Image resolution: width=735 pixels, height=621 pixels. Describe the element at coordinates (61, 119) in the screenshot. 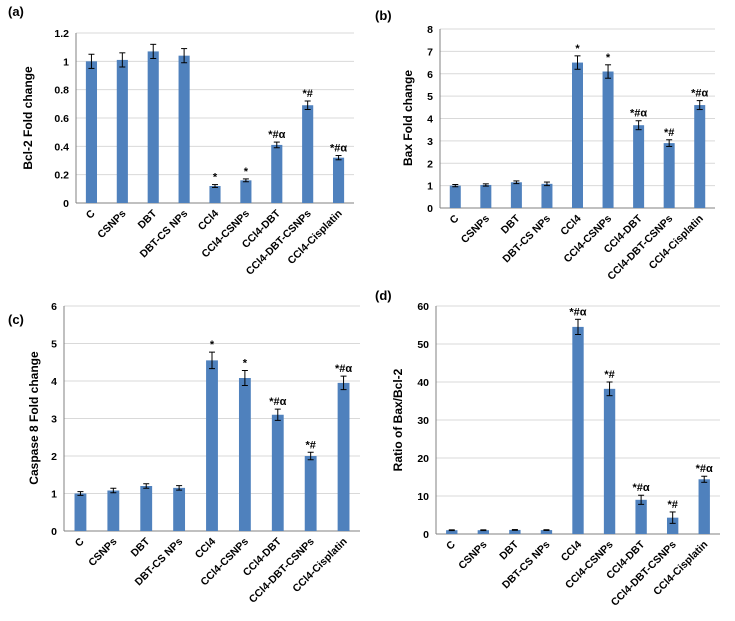

I see `y-tick-label: 0.6` at that location.